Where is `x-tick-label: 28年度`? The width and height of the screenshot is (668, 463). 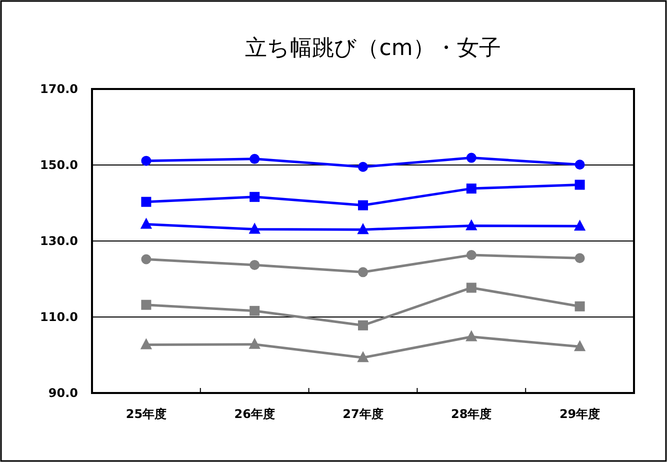
x-tick-label: 28年度 is located at coordinates (471, 414).